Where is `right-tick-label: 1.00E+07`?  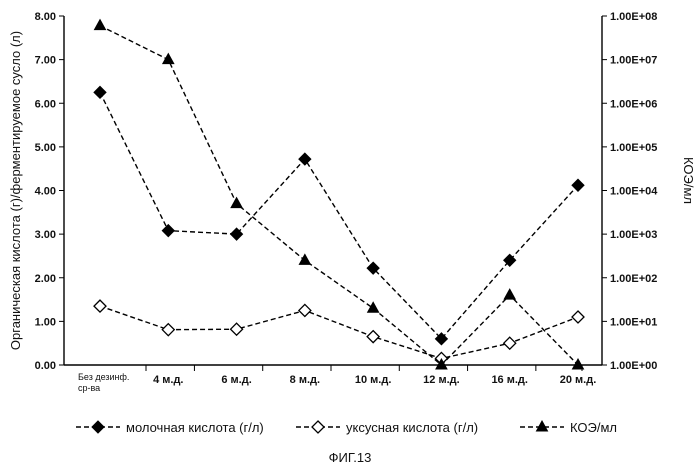
right-tick-label: 1.00E+07 is located at coordinates (633, 61).